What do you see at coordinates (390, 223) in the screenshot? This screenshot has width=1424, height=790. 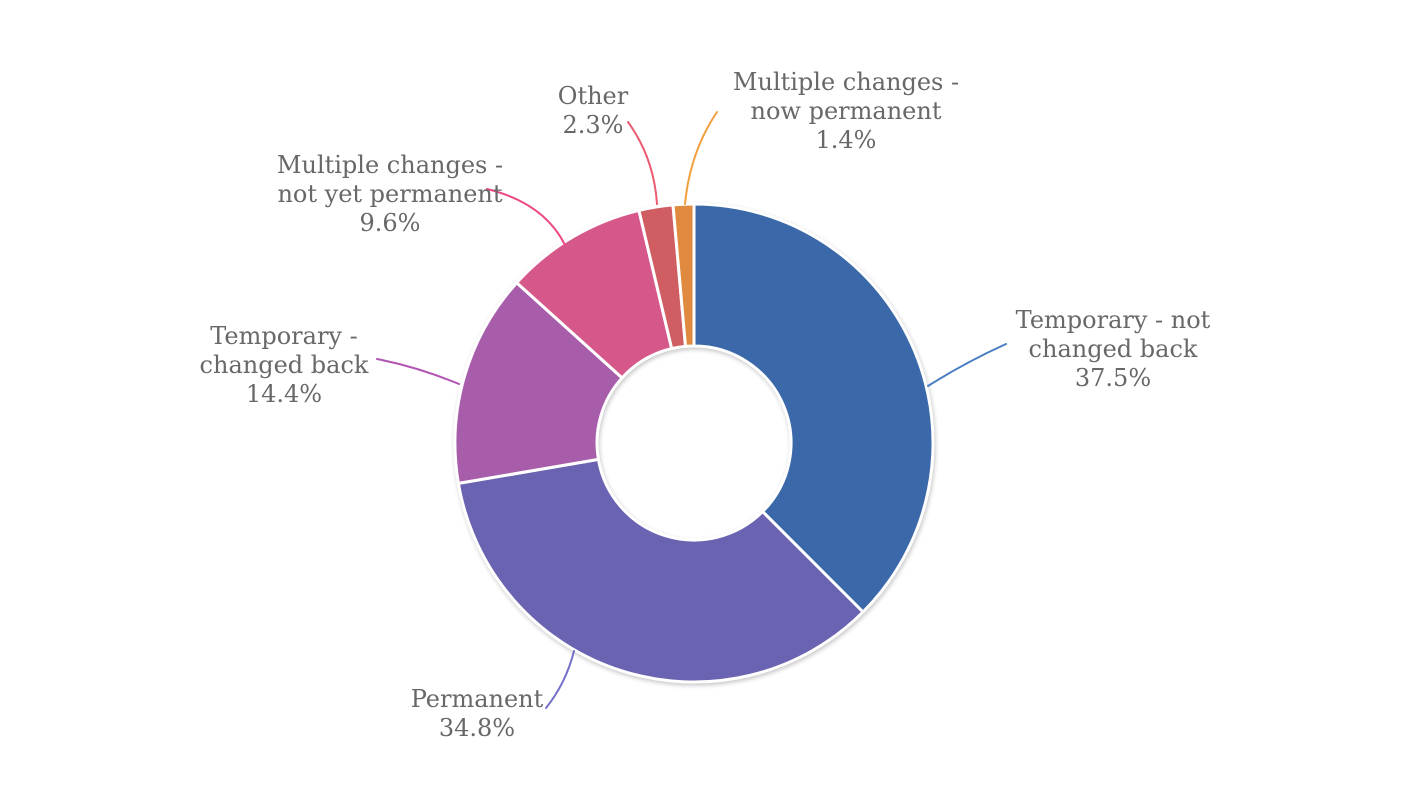 I see `slice-label-line: 9.6%` at bounding box center [390, 223].